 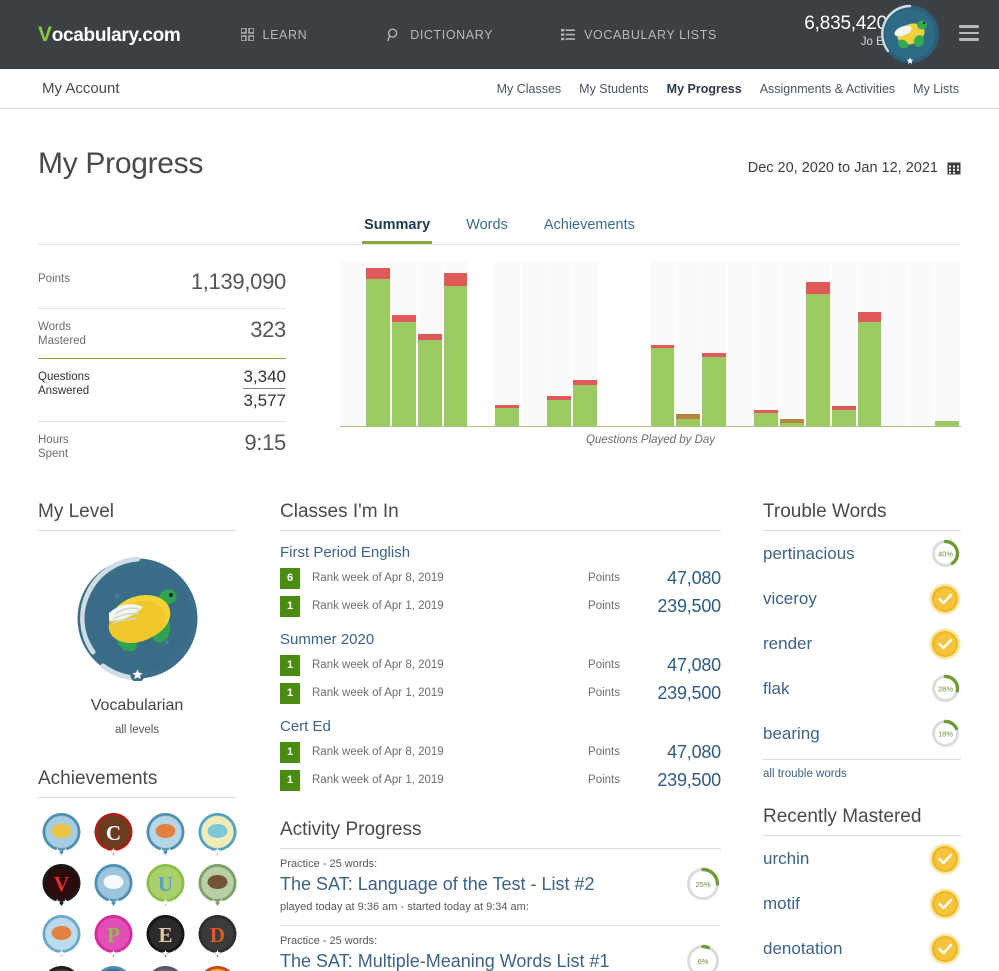 What do you see at coordinates (854, 170) in the screenshot?
I see `date-range-picker: Dec 20, 2020 to Jan 12, 2021` at bounding box center [854, 170].